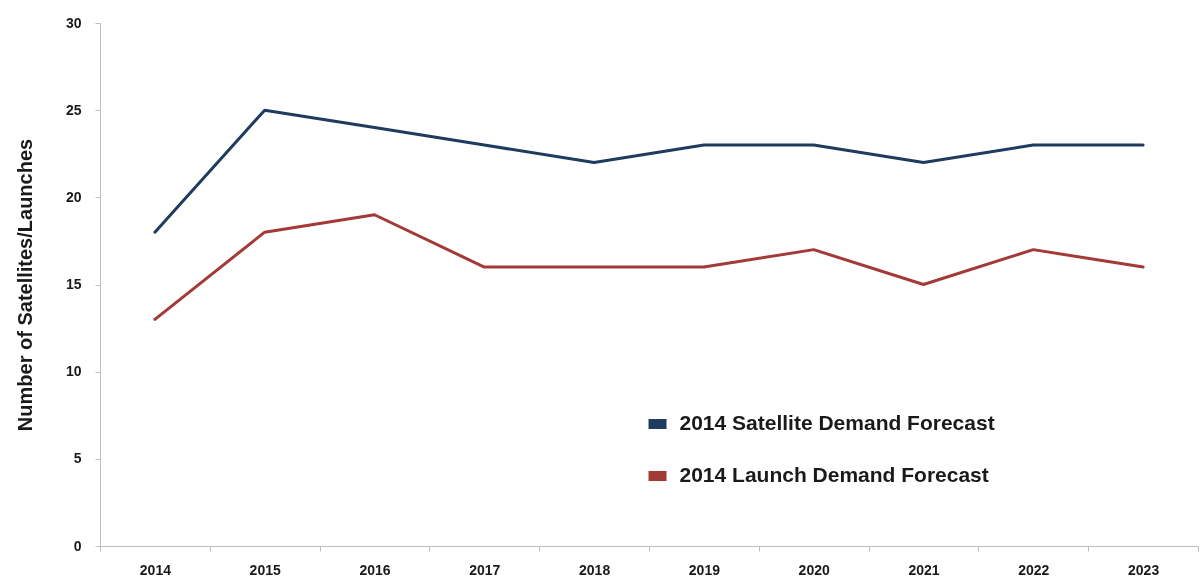  I want to click on y-tick-label: 15, so click(73, 284).